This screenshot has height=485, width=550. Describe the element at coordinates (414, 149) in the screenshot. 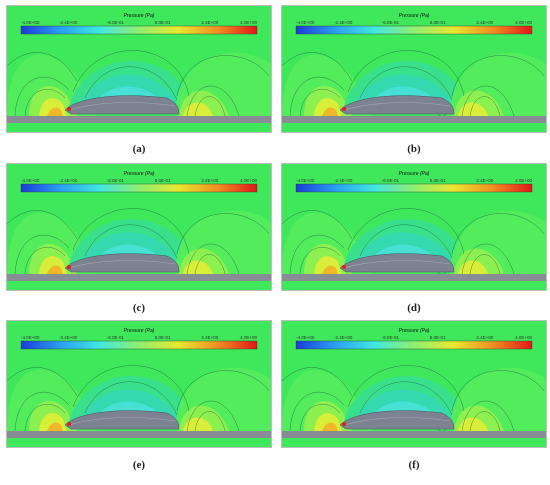

I see `panel-caption-b: (b)` at that location.